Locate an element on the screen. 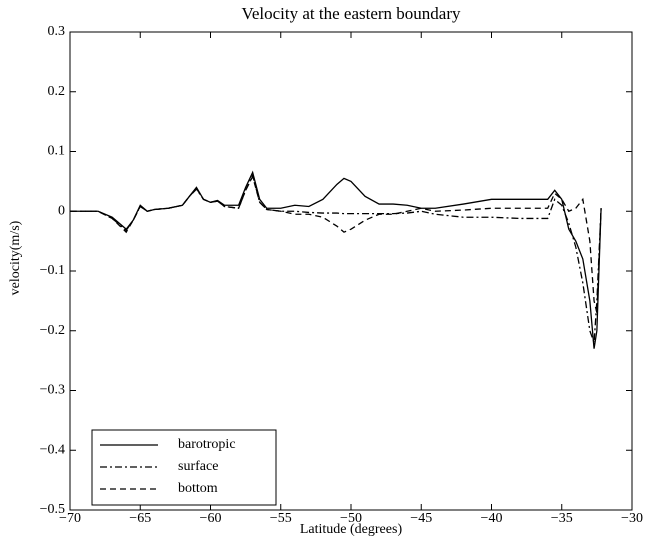 The height and width of the screenshot is (538, 652). x-axis-label: Latitude (degrees) is located at coordinates (351, 529).